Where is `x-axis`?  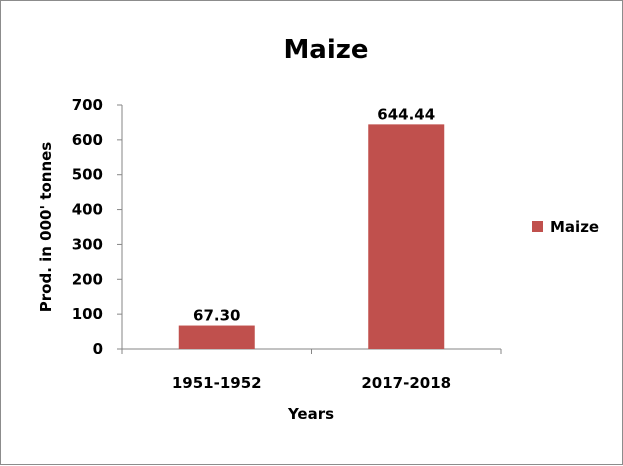 x-axis is located at coordinates (311, 351).